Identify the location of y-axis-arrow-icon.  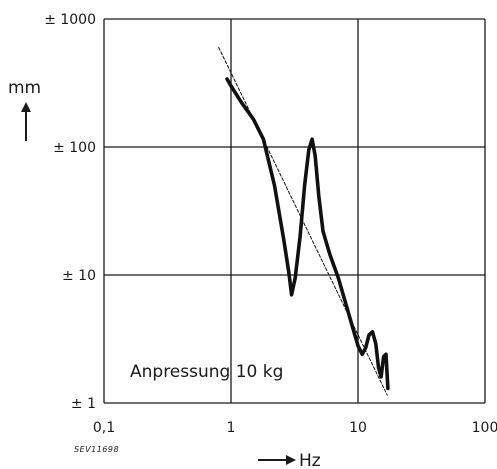
(26, 121).